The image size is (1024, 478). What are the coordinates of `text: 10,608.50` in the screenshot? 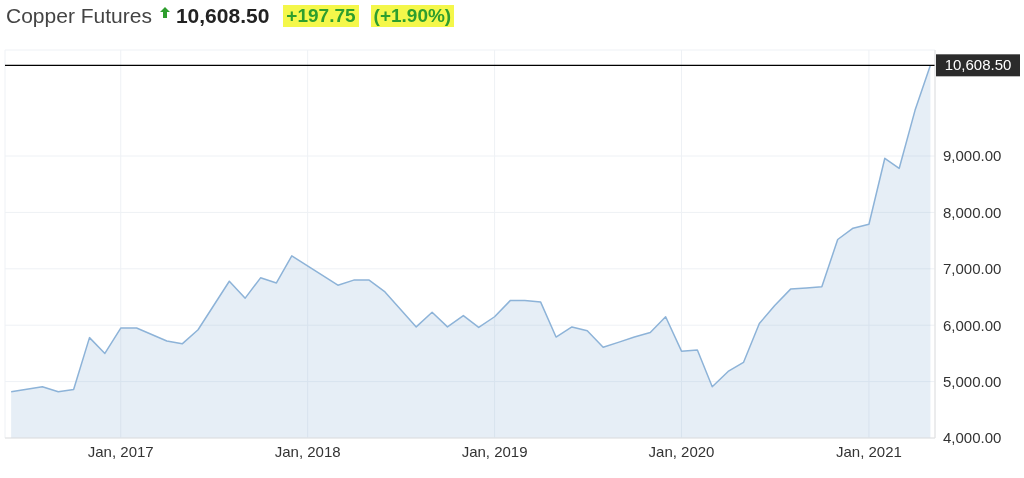 It's located at (222, 16).